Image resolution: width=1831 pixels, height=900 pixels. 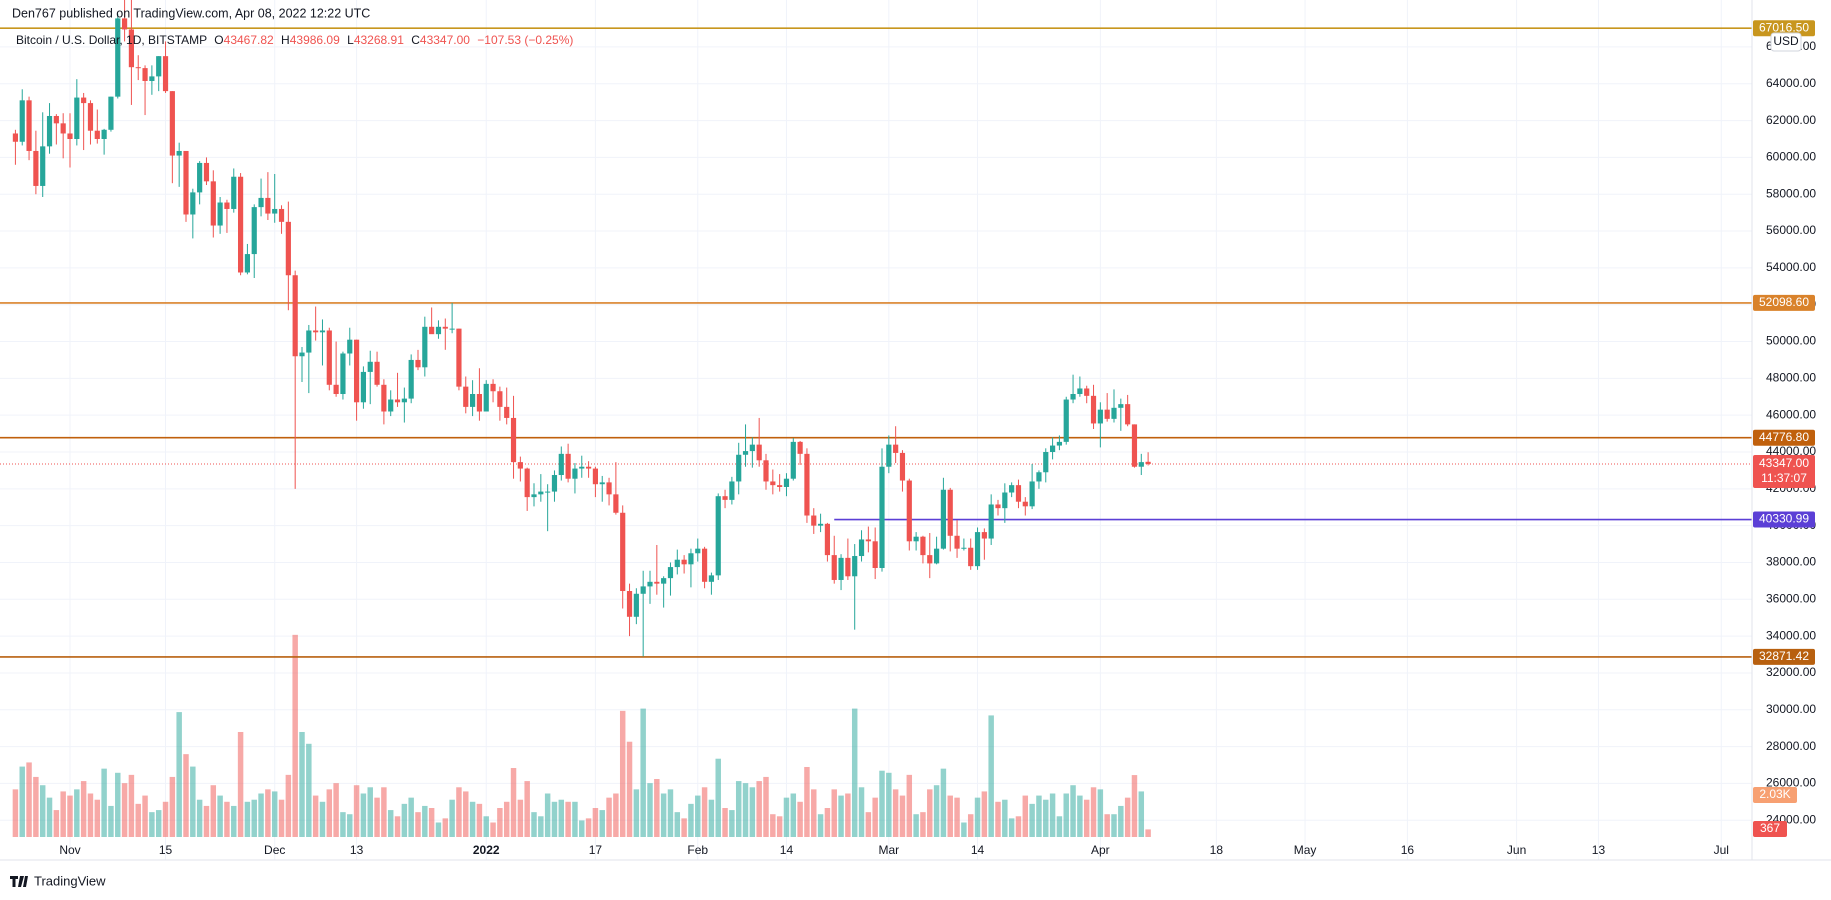 I want to click on currency-box, so click(x=1786, y=42).